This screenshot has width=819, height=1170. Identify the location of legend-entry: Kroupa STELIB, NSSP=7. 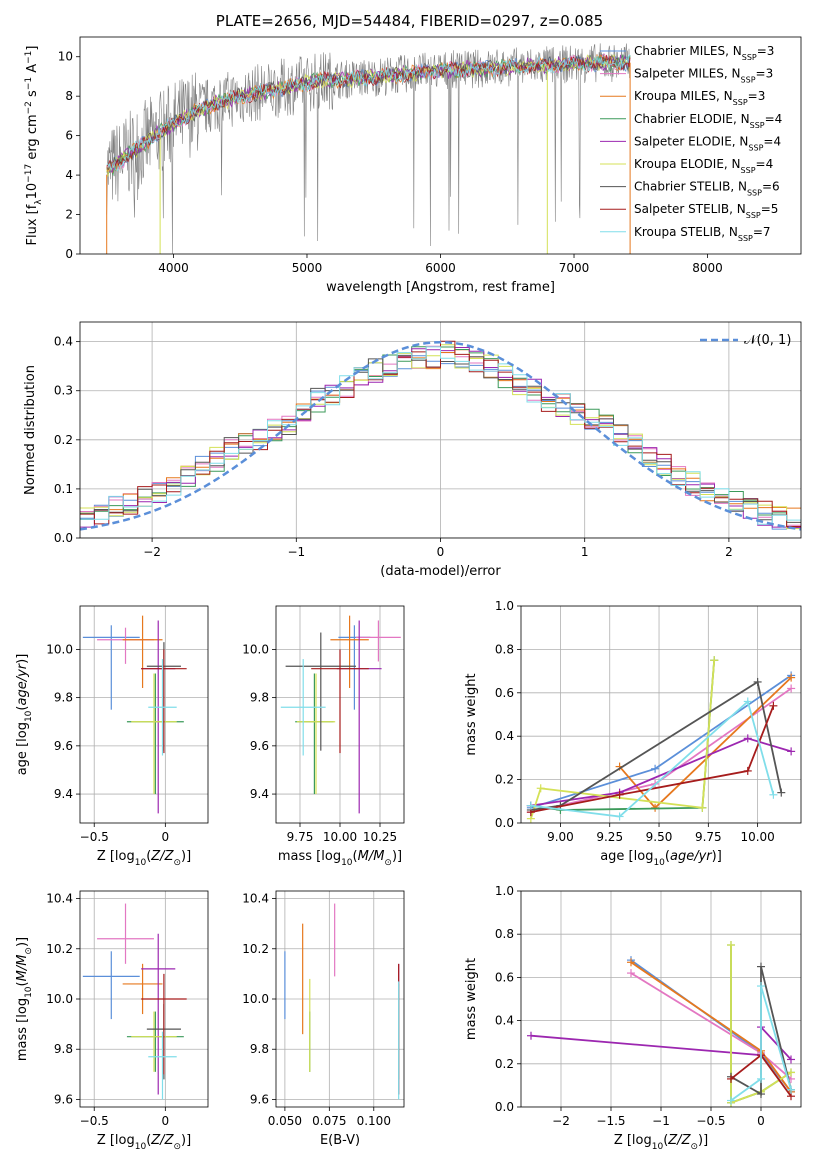
(702, 234).